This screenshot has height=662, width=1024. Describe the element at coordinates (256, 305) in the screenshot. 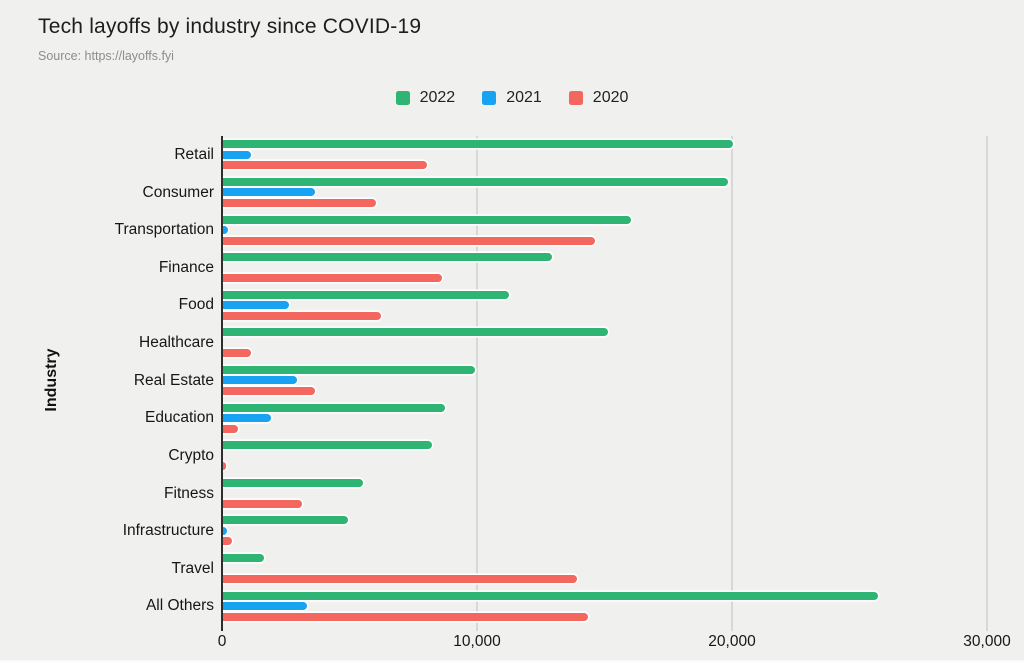

I see `bar-food-2021` at that location.